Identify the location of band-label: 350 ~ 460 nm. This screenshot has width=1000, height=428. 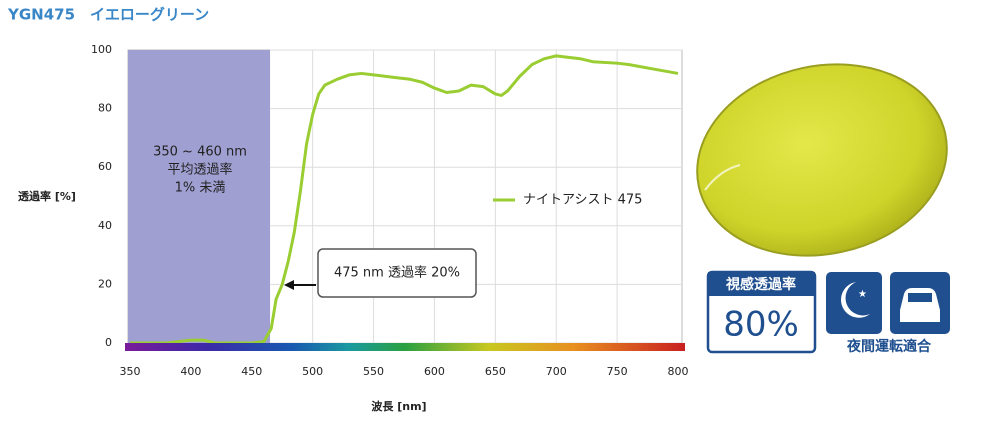
(200, 152).